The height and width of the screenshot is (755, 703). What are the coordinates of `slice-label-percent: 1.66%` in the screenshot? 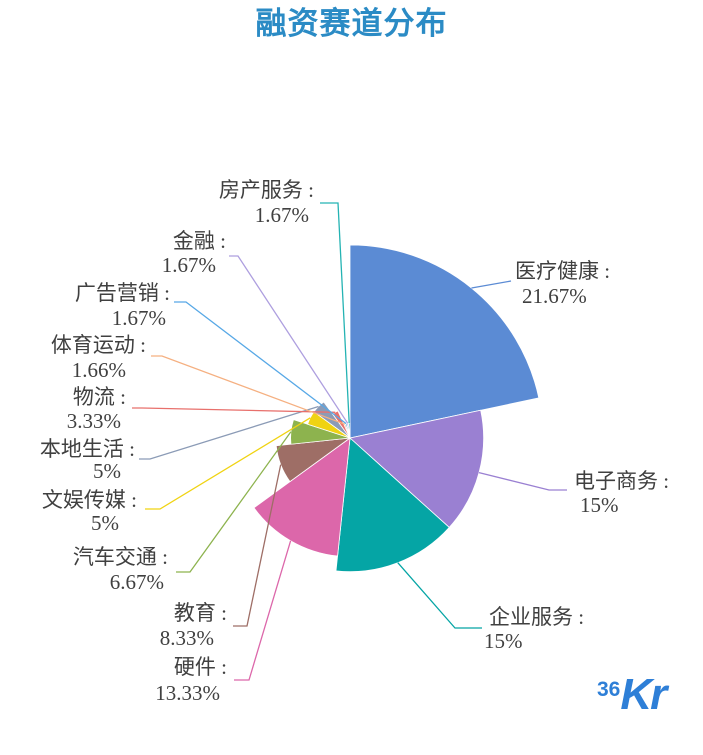 It's located at (99, 370).